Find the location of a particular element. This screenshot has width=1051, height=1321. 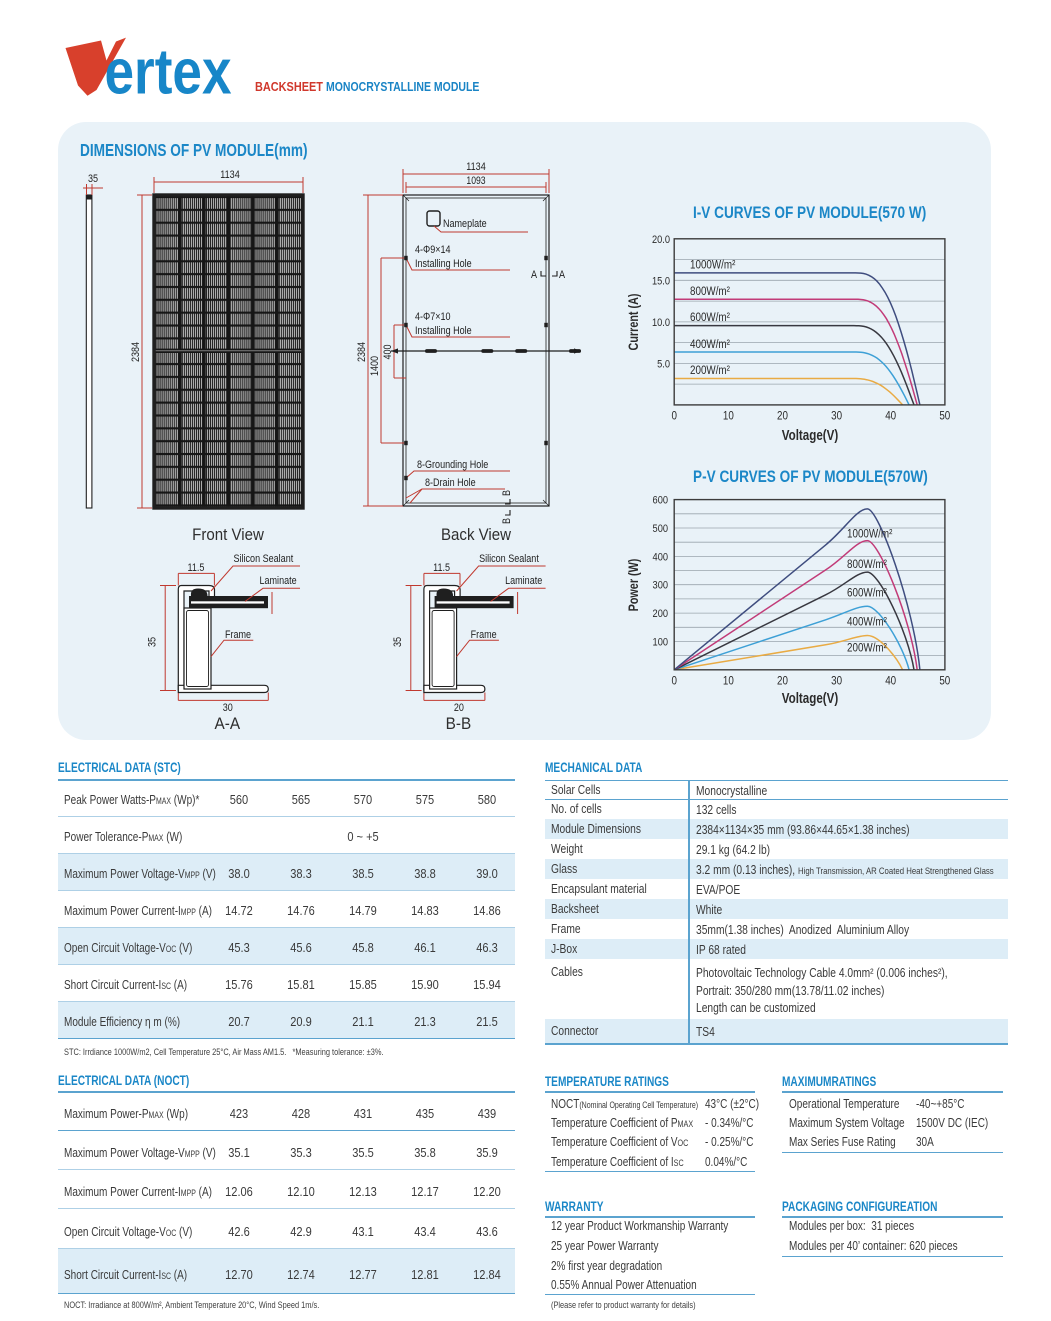

svg-text: Back View is located at coordinates (476, 536).